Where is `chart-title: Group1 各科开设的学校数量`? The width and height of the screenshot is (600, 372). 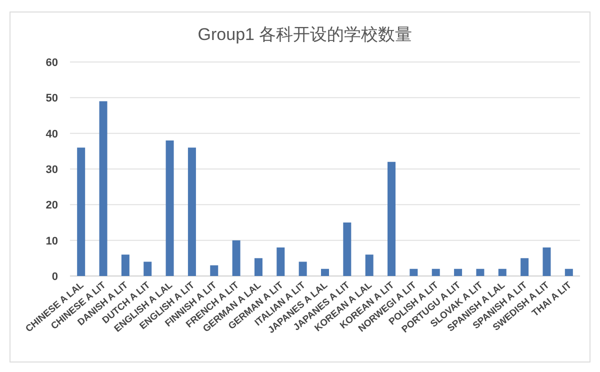 chart-title: Group1 各科开设的学校数量 is located at coordinates (305, 34).